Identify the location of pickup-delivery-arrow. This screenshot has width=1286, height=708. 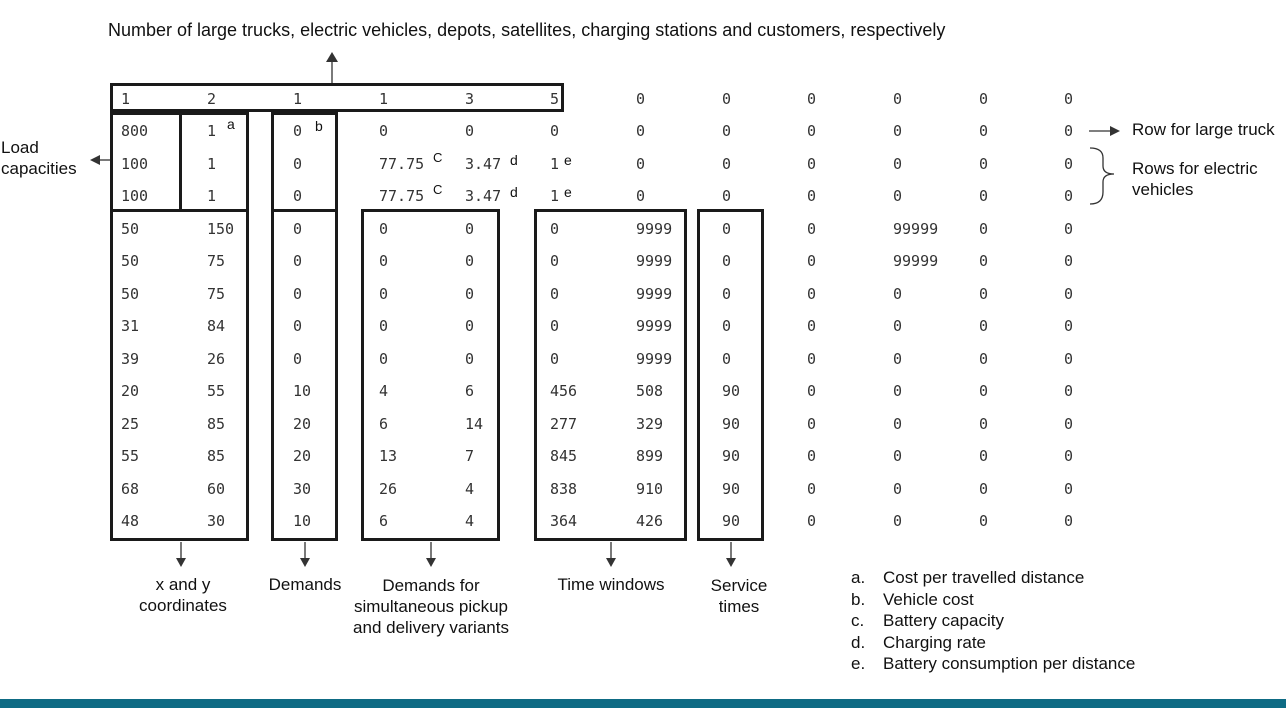
(431, 554).